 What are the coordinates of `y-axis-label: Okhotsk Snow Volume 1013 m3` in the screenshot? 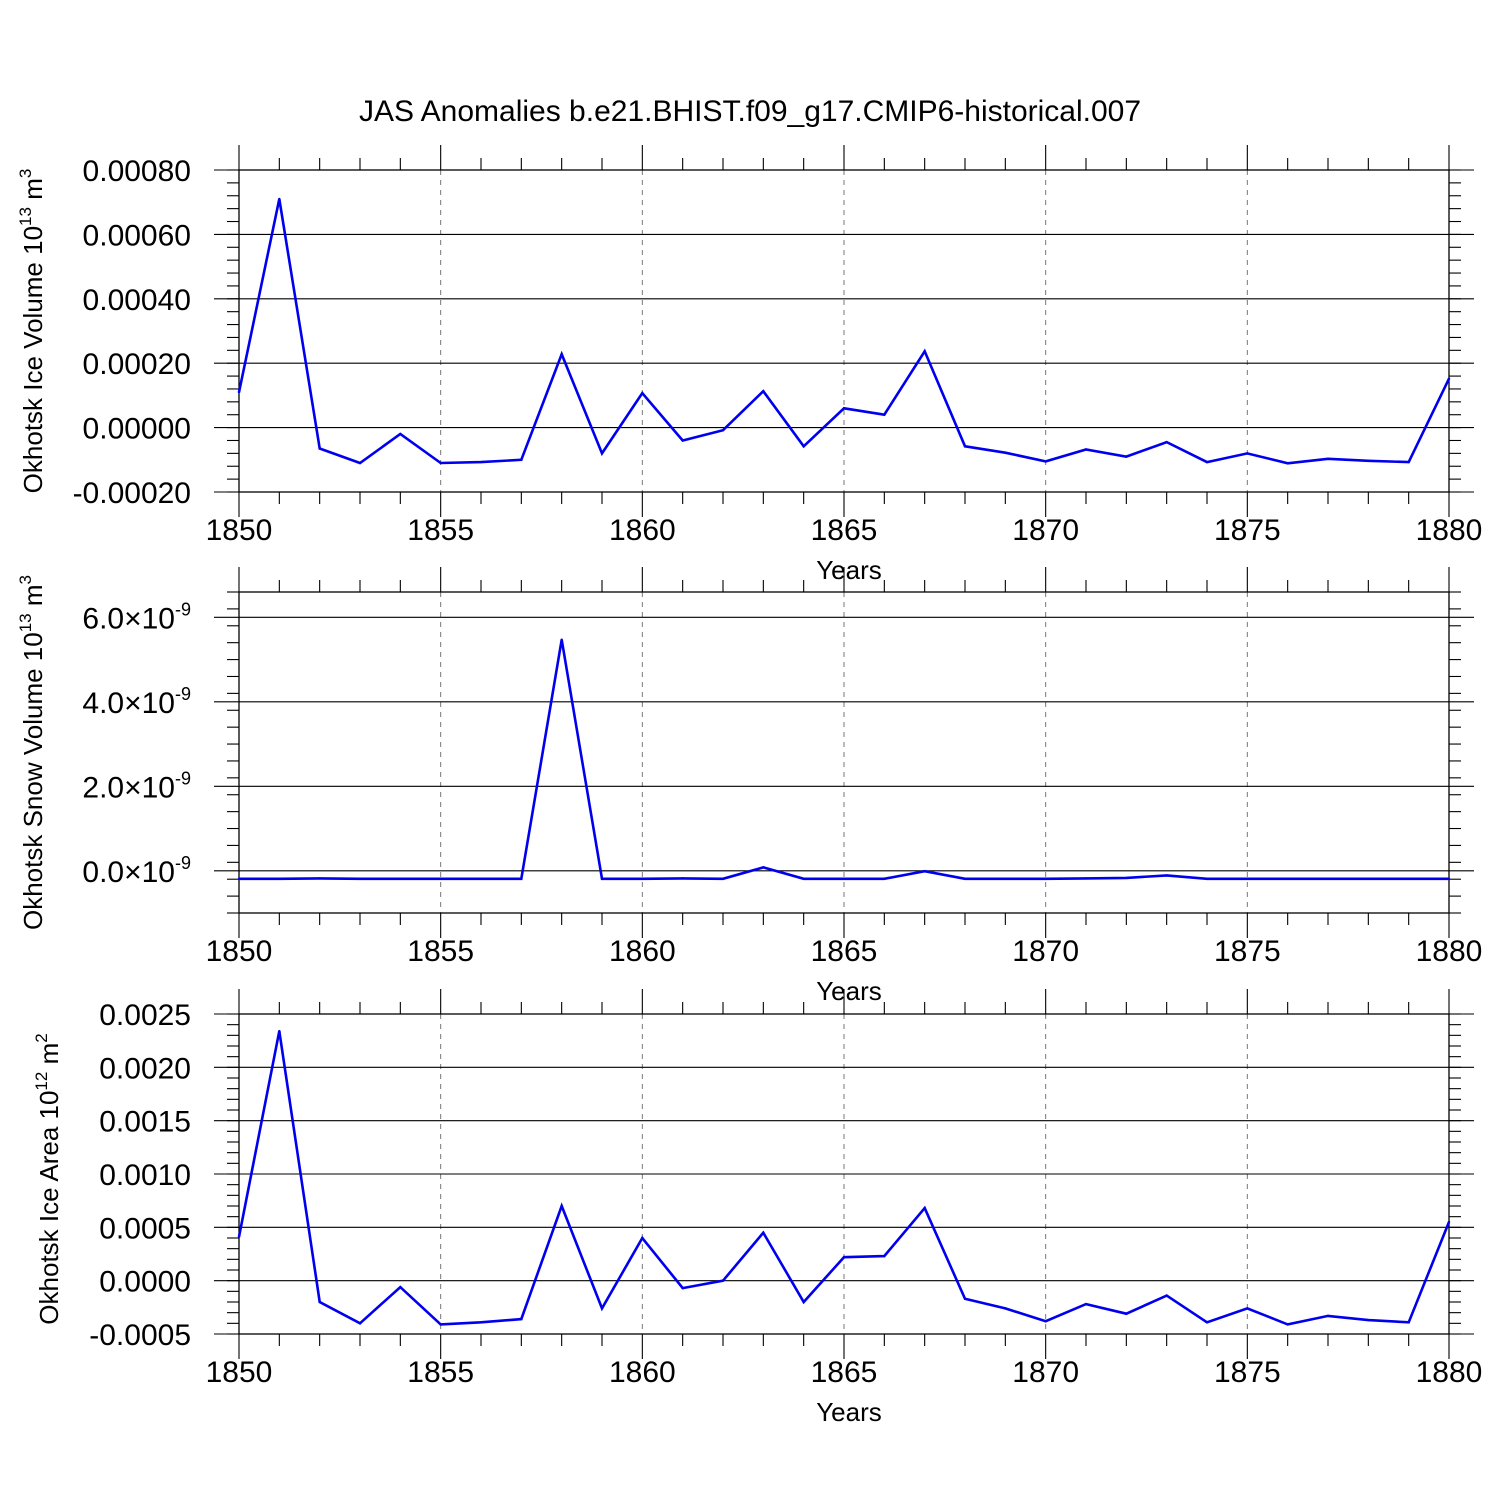 It's located at (32, 752).